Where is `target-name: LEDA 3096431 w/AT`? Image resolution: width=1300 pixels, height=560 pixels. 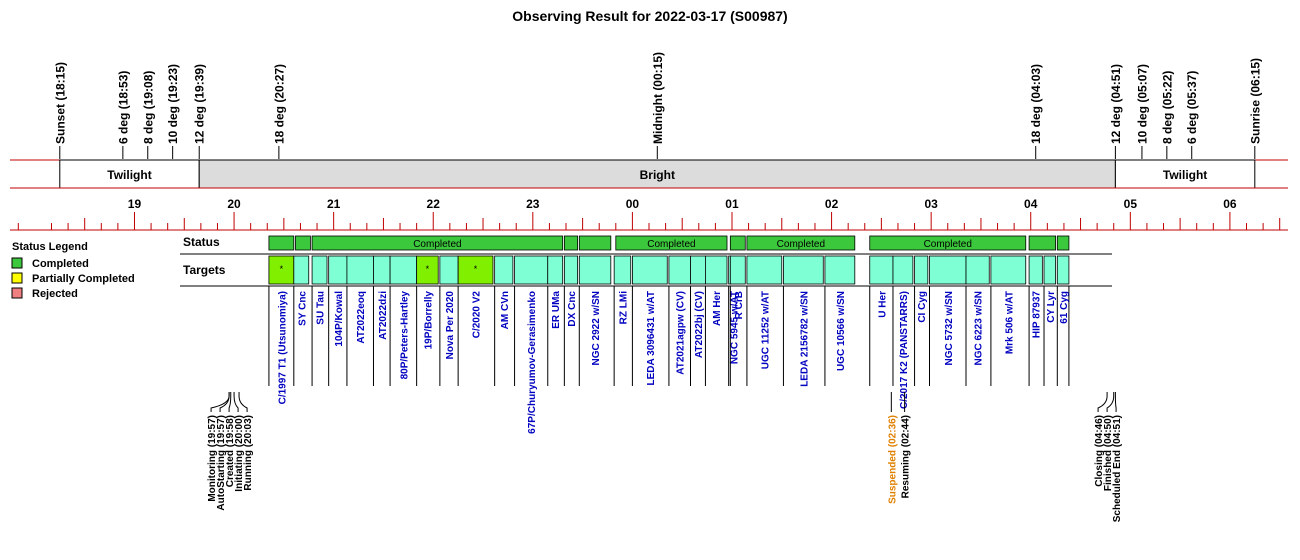 target-name: LEDA 3096431 w/AT is located at coordinates (651, 338).